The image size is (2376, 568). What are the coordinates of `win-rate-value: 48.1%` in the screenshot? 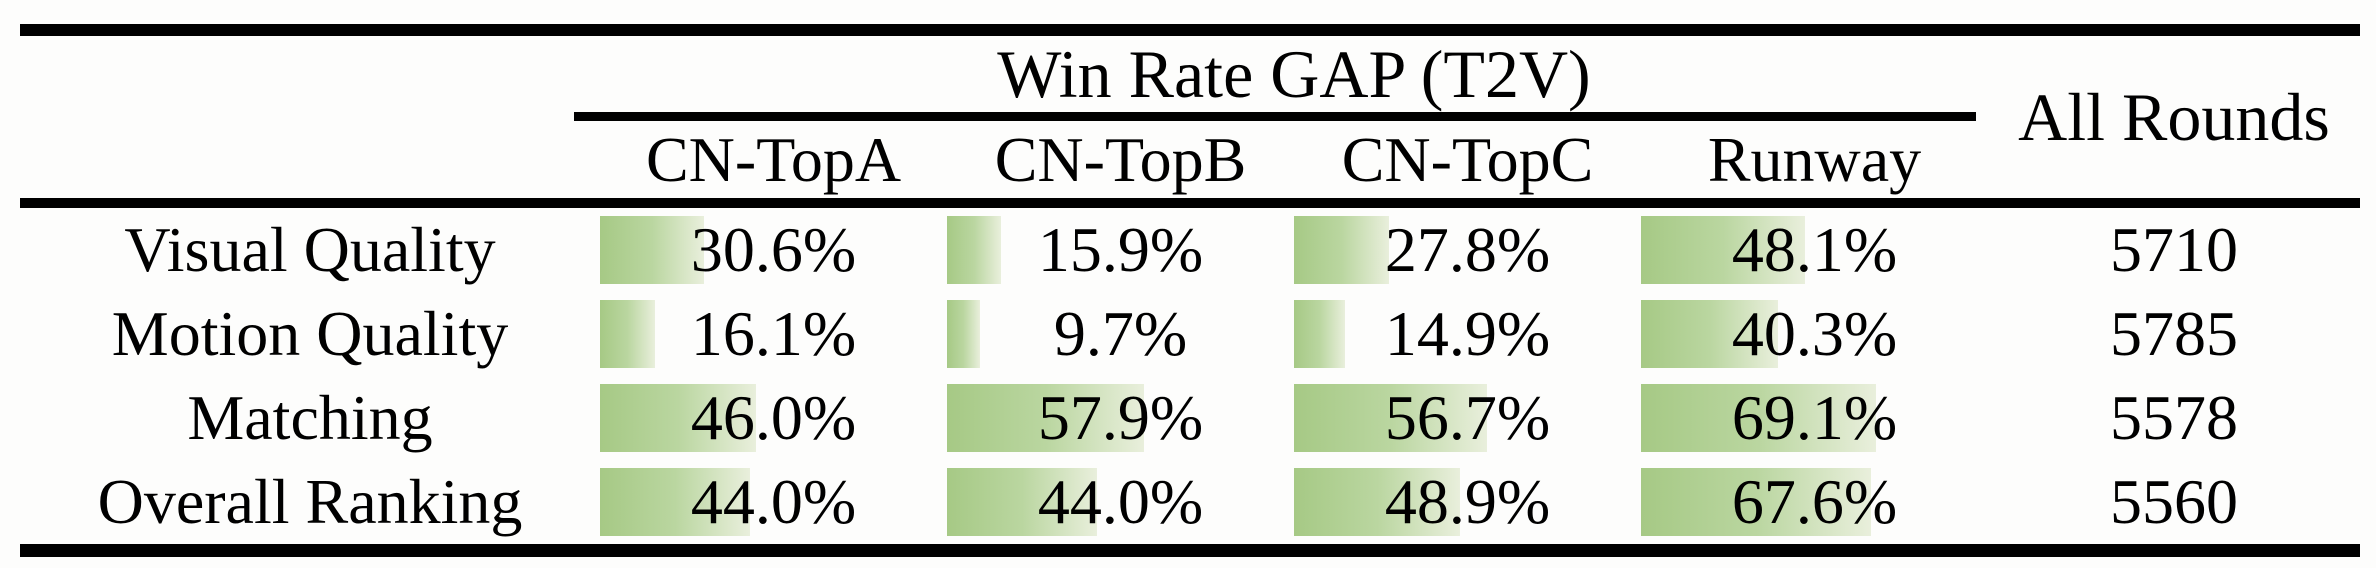 It's located at (1814, 249).